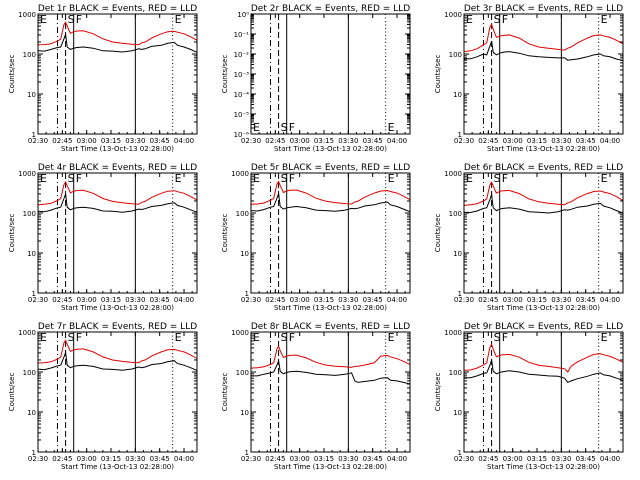 The image size is (640, 480). Describe the element at coordinates (117, 9) in the screenshot. I see `panel-title: Det 1r BLACK = Events, RED = LLD` at that location.